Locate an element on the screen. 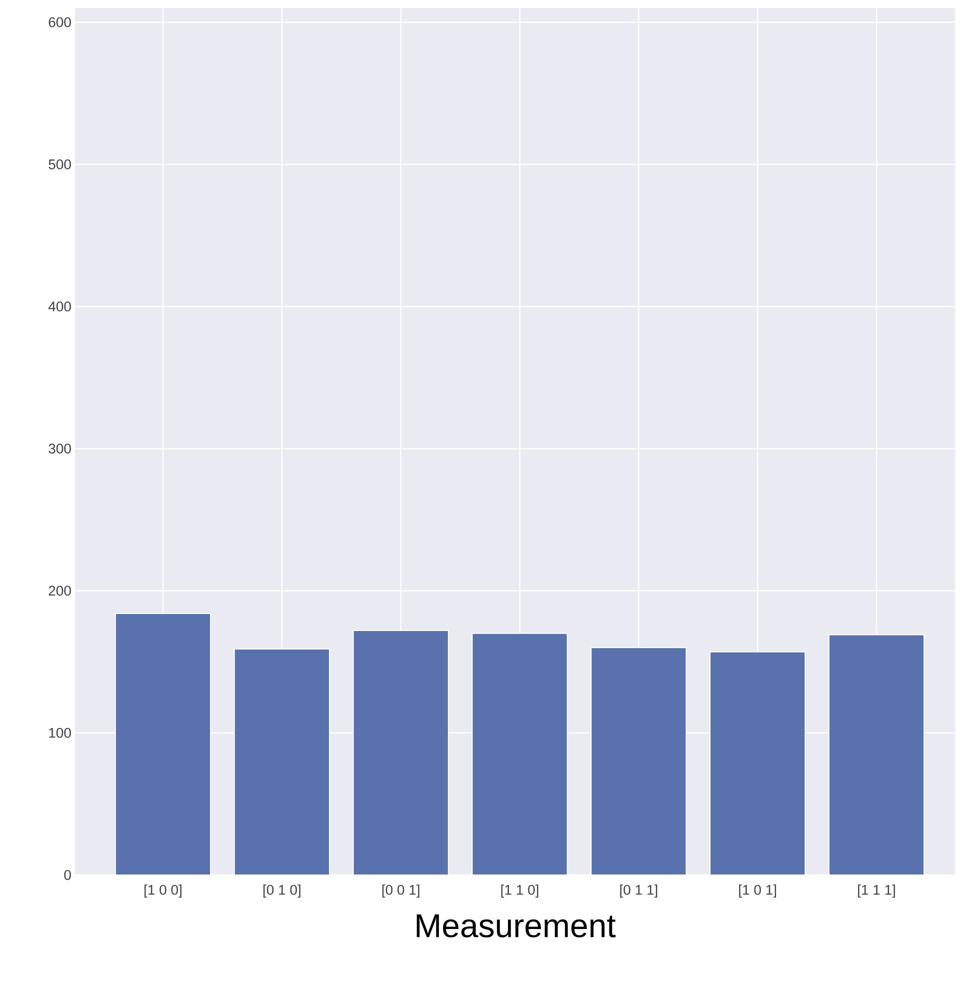 This screenshot has height=982, width=956. y-tick-label: 100 is located at coordinates (60, 733).